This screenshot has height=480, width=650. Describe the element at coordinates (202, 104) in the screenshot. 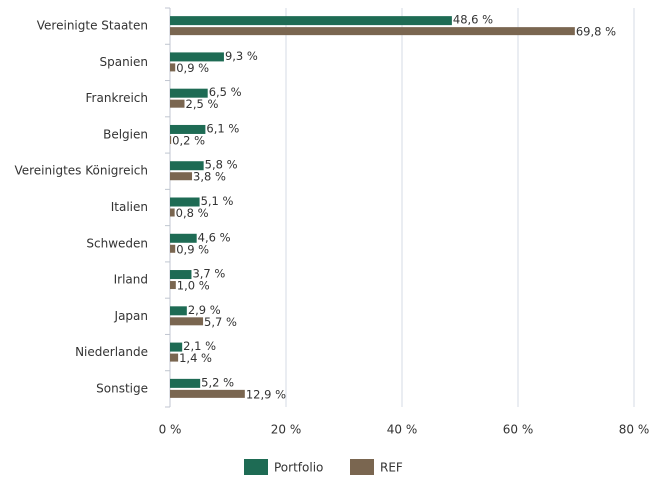

I see `value-label: 2,5 %` at that location.